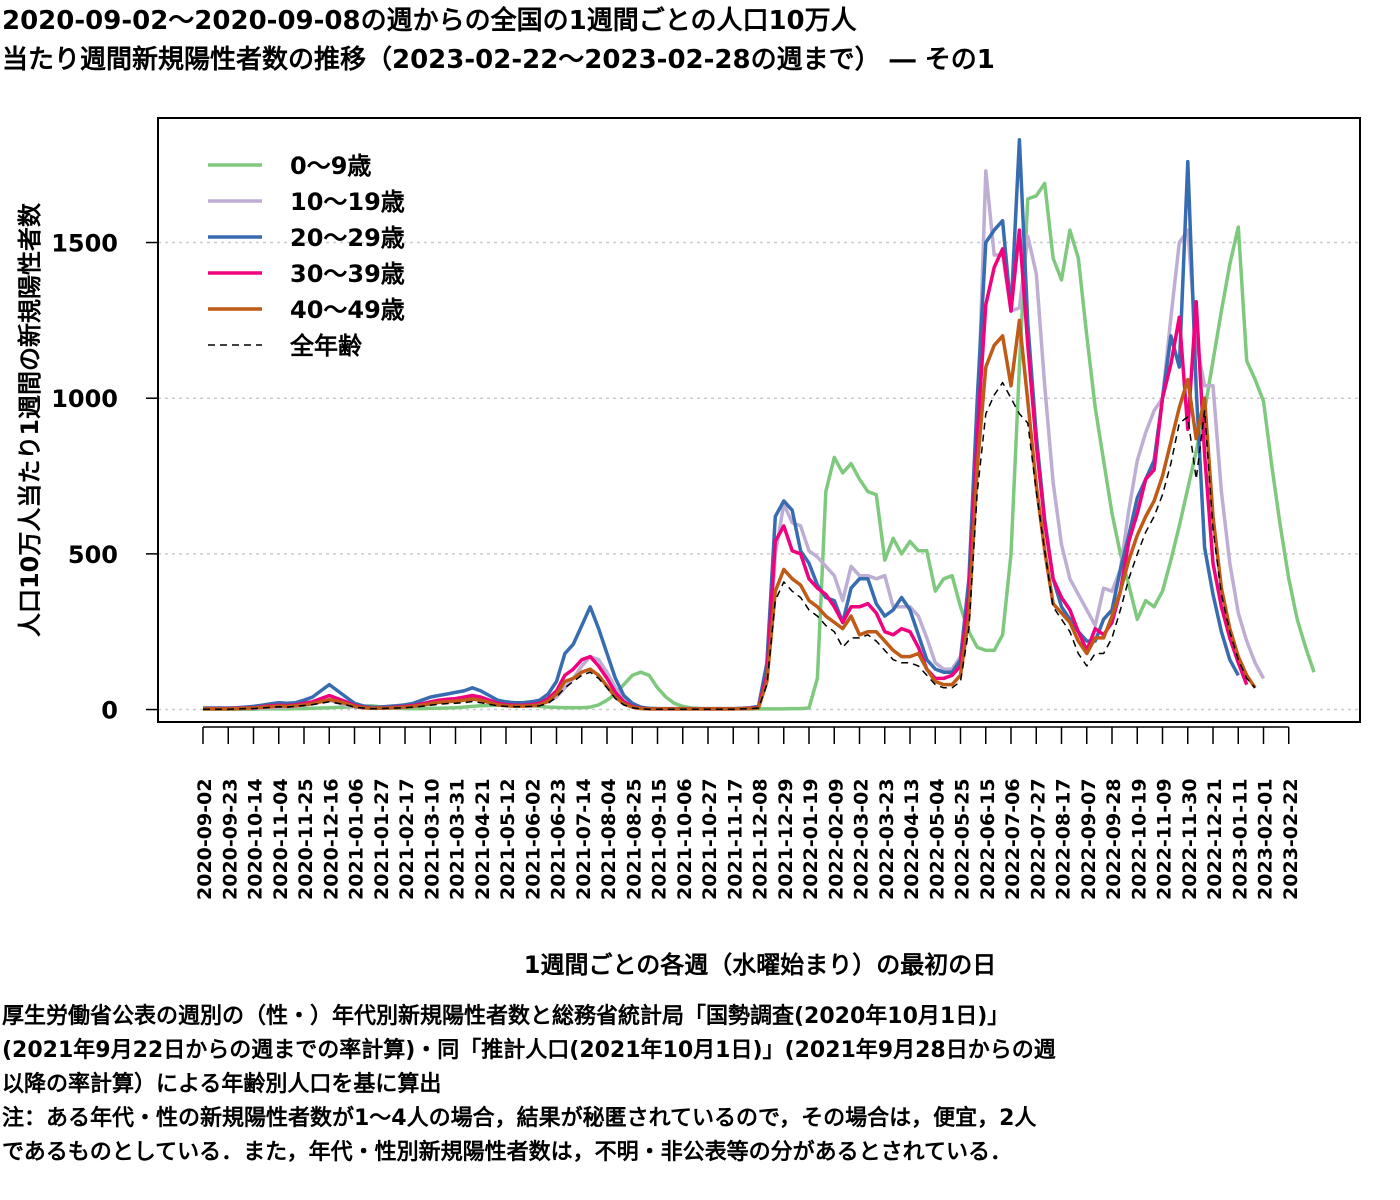 This screenshot has height=1200, width=1400. I want to click on y-tick-label: 1500, so click(84, 244).